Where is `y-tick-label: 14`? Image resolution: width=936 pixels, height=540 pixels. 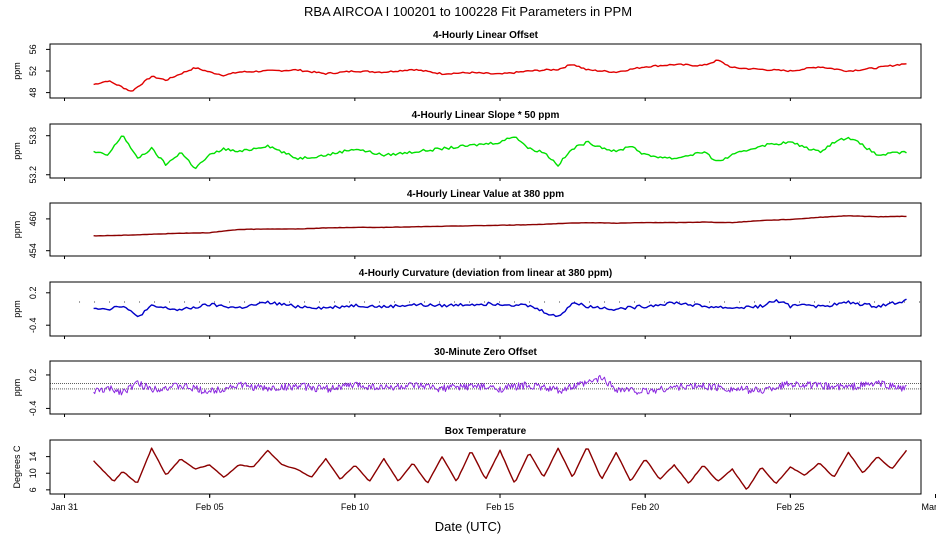
y-tick-label: 14 is located at coordinates (33, 457).